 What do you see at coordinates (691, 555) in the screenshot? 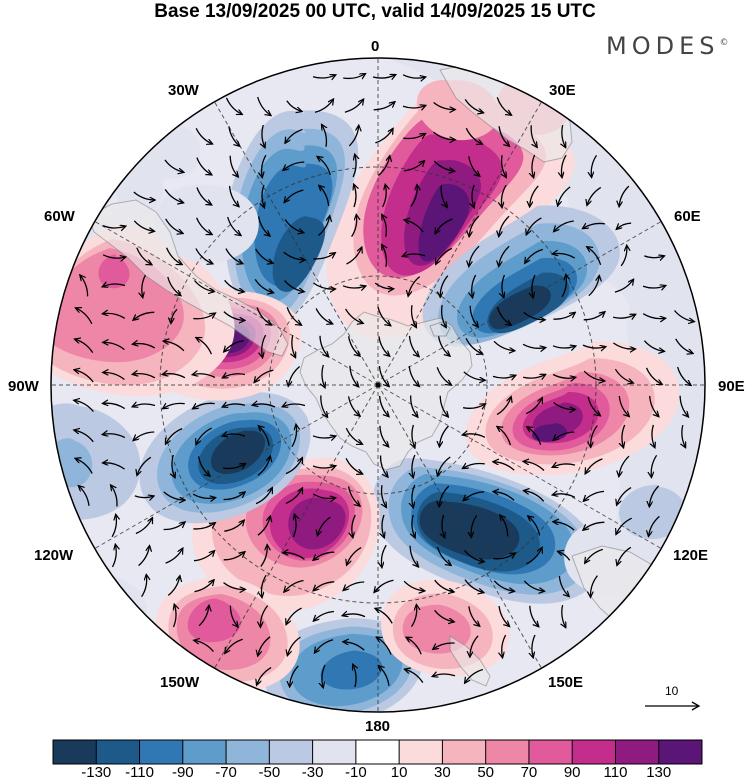
I see `lon-label-120e: 120E` at bounding box center [691, 555].